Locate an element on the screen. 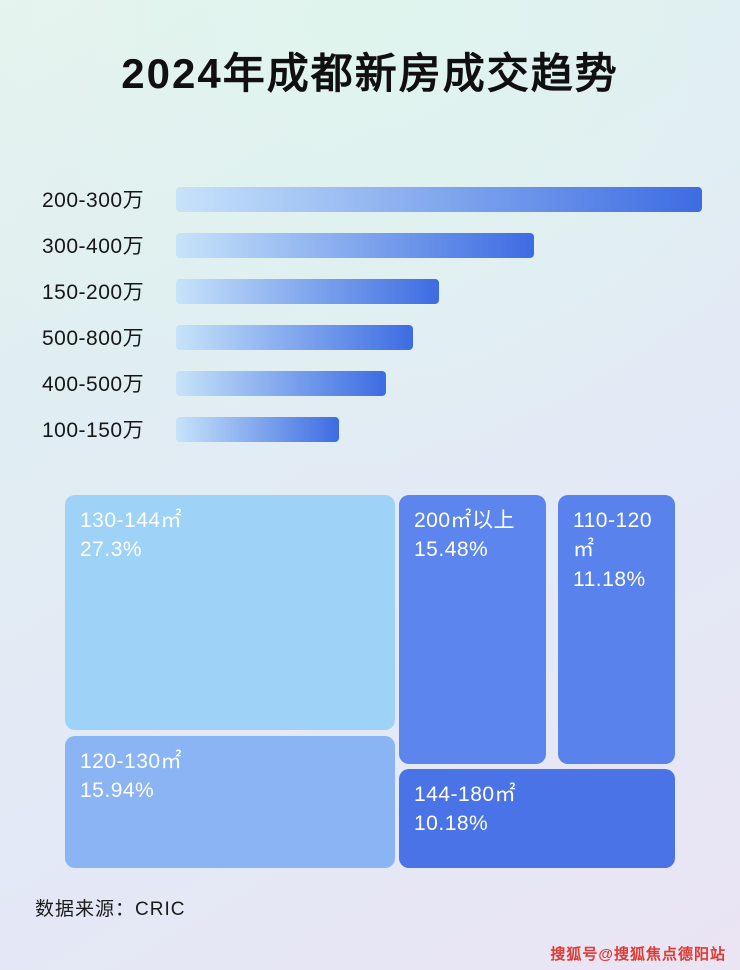 This screenshot has width=740, height=970. treemap-block-110-120: 110-120㎡ 11.18% is located at coordinates (616, 629).